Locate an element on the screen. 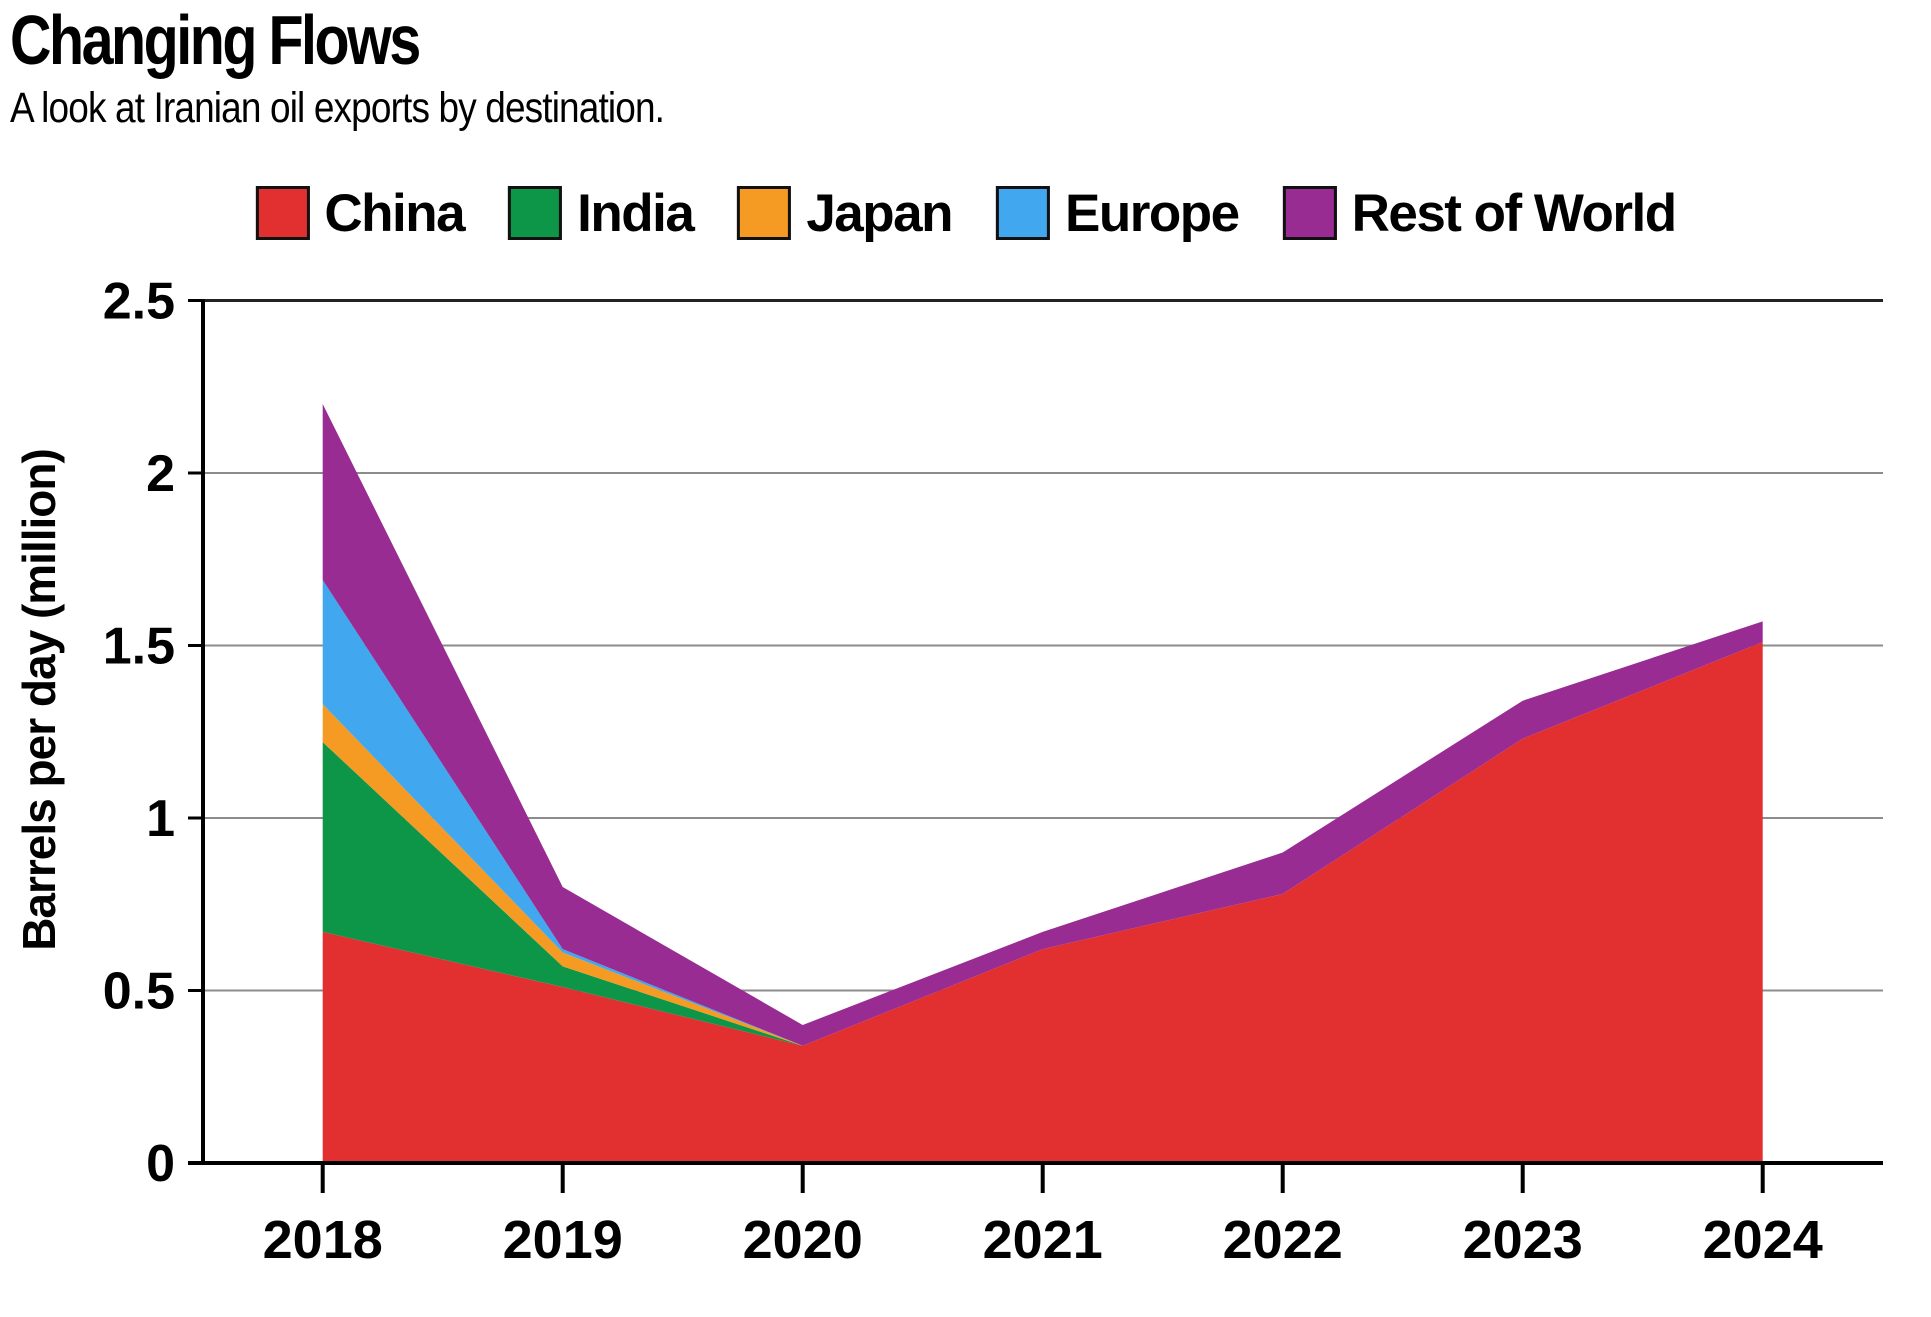 Image resolution: width=1931 pixels, height=1317 pixels. legend-label: Europe is located at coordinates (1152, 213).